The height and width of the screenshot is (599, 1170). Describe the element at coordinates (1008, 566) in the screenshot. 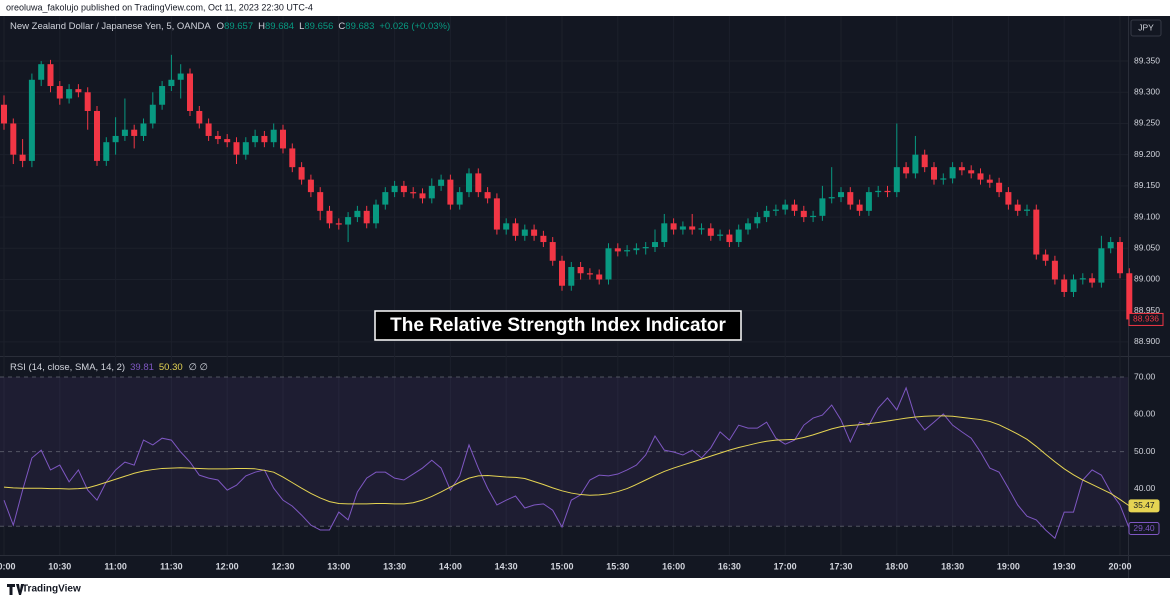

I see `x-tick-label: 19:00` at that location.